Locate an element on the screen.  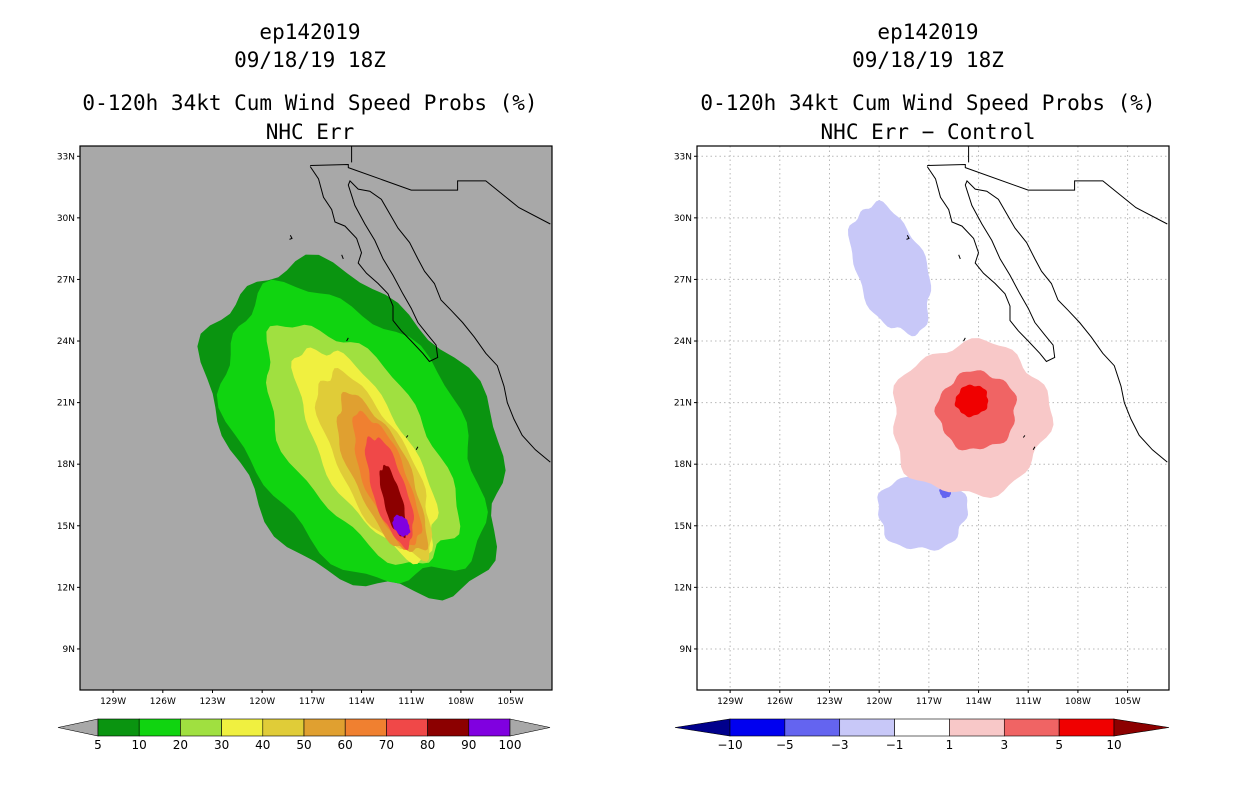
colorbar-label: 100 is located at coordinates (510, 745).